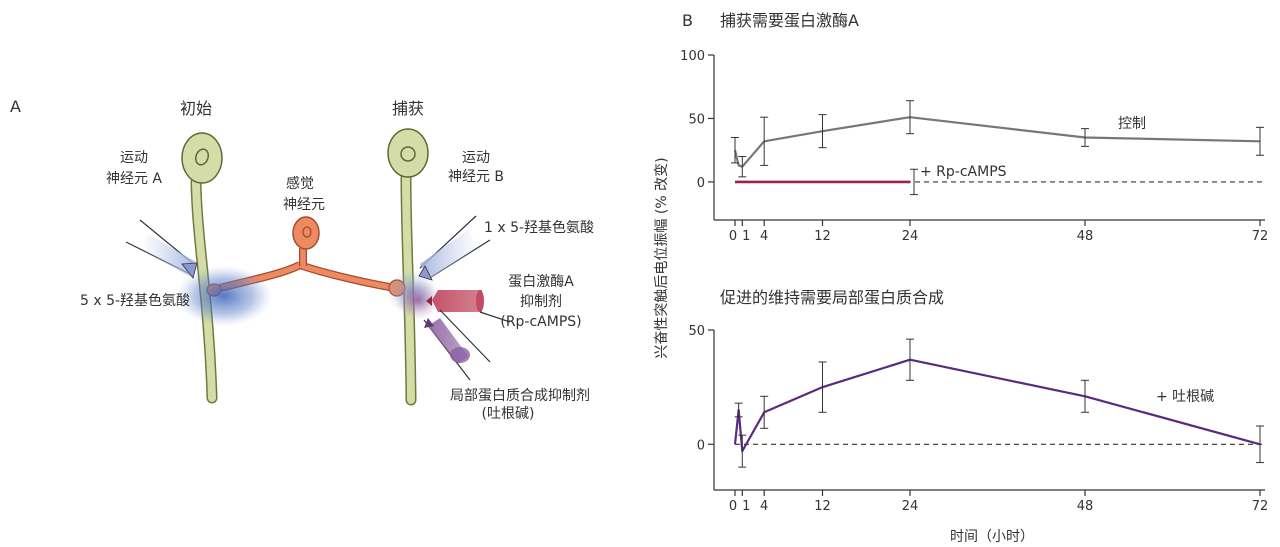  I want to click on y-axis-label: 兴奋性突触后电位振幅 (% 改变), so click(662, 257).